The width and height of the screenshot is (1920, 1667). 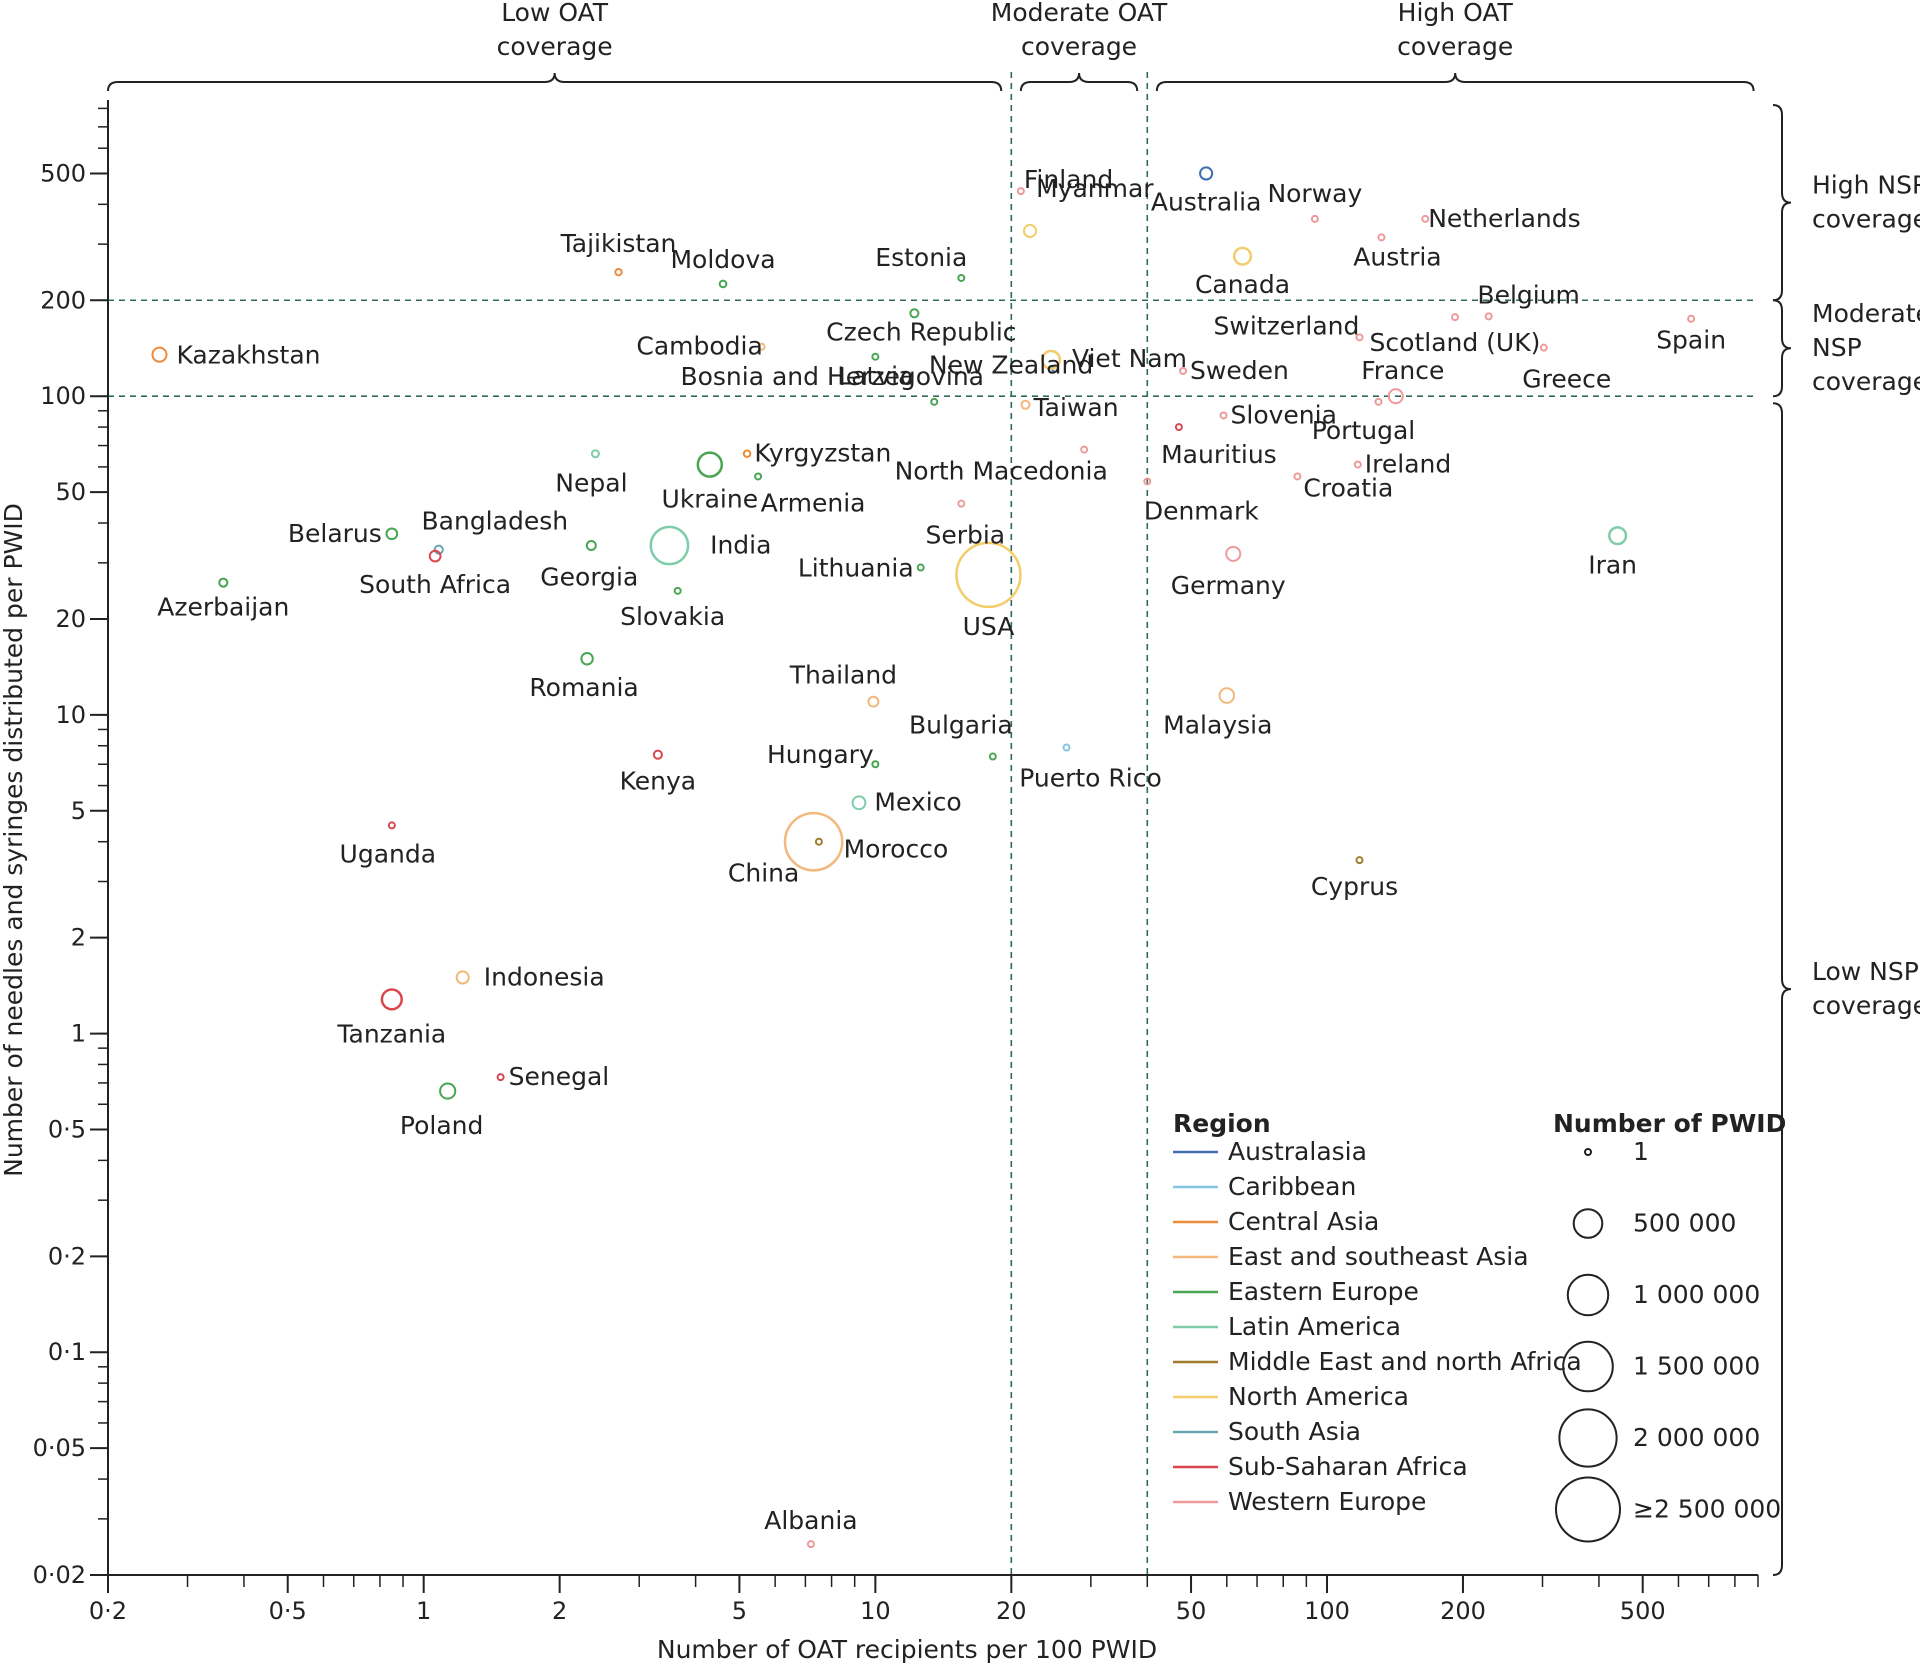 What do you see at coordinates (657, 754) in the screenshot?
I see `point-kenya` at bounding box center [657, 754].